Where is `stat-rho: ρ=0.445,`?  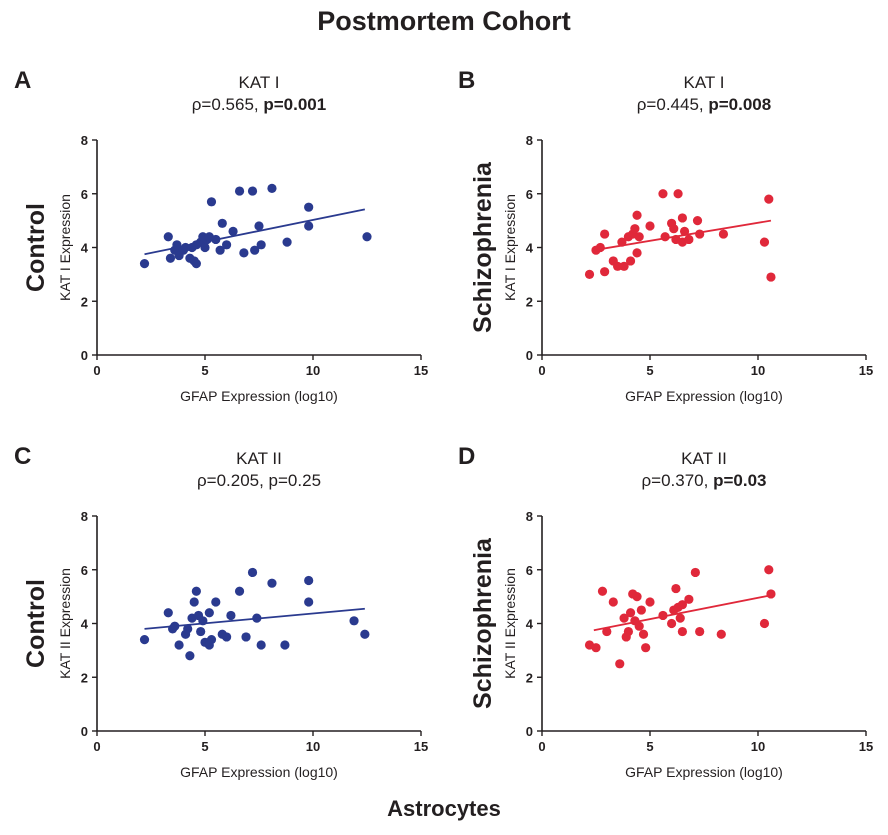
stat-rho: ρ=0.445, is located at coordinates (673, 104).